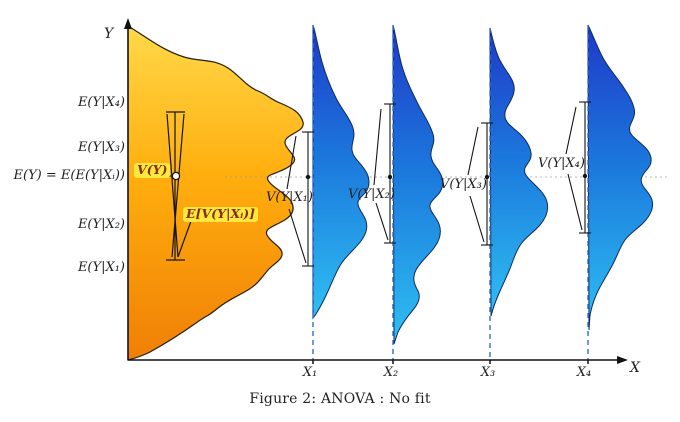  Describe the element at coordinates (310, 372) in the screenshot. I see `x-tick-x1: X₁` at that location.